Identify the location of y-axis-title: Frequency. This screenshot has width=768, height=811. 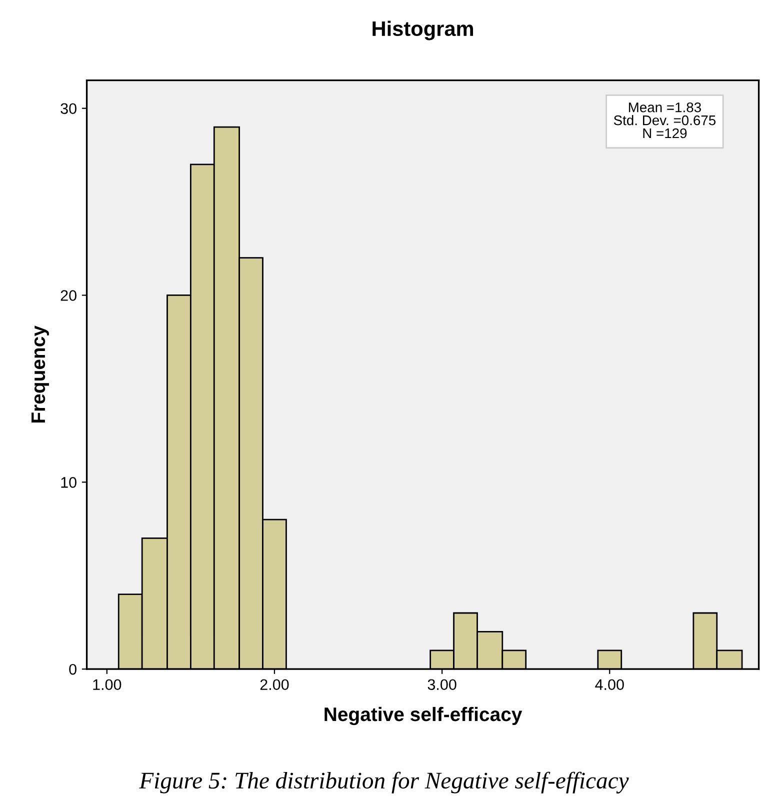
(40, 374).